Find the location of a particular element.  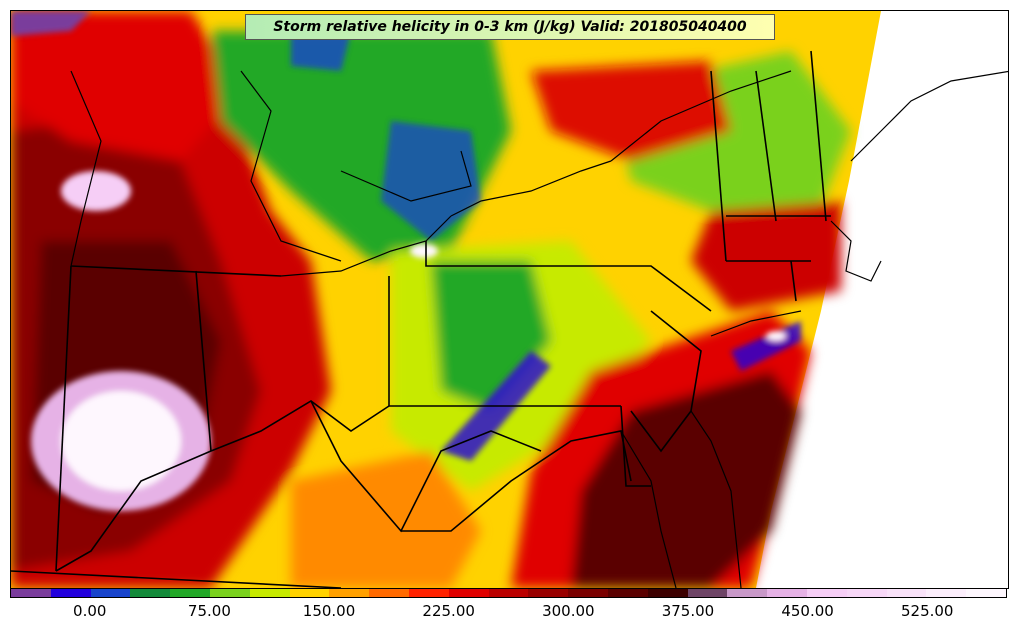

field-high-erie is located at coordinates (424, 251).